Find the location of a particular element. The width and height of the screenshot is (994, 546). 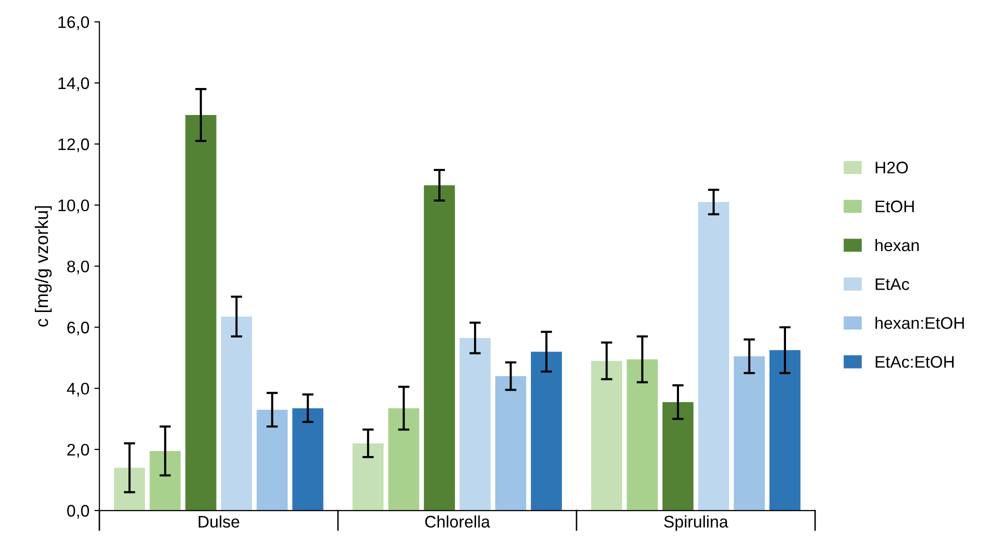

y-tick-label: 4,0 is located at coordinates (78, 389).